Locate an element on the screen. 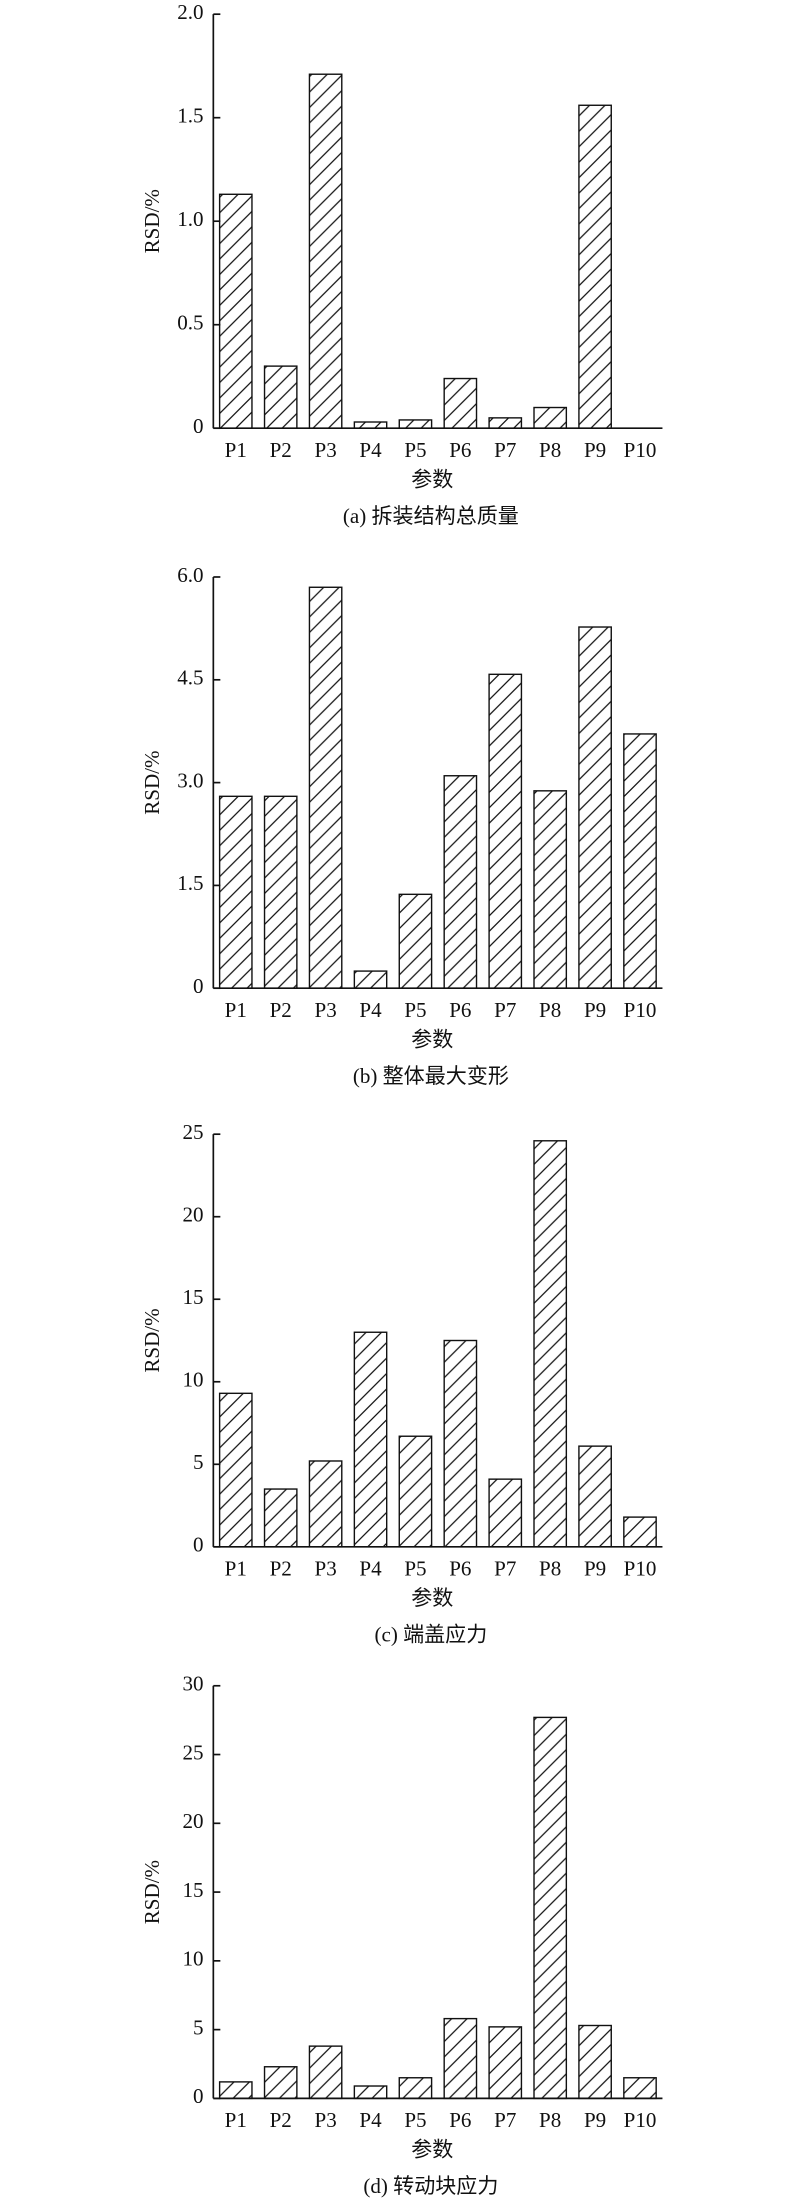  y-tick-label: 1.0 is located at coordinates (190, 219).